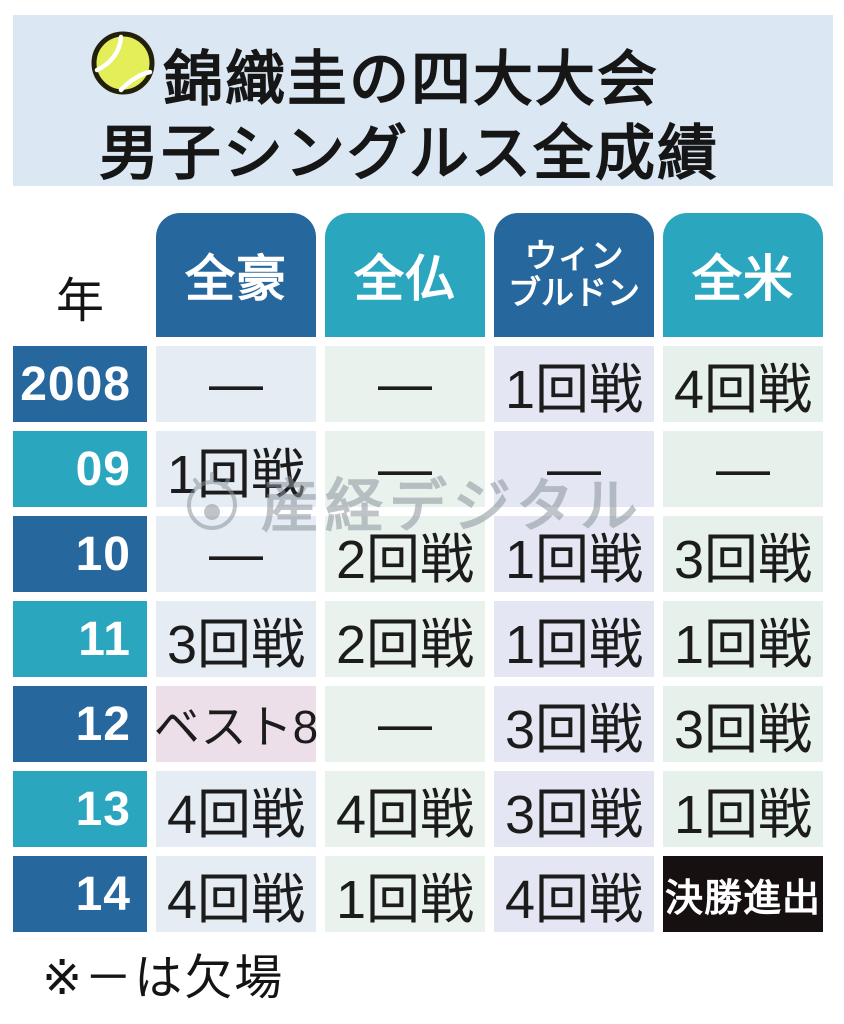 The width and height of the screenshot is (844, 1024). What do you see at coordinates (236, 894) in the screenshot?
I see `result-cell-14-australian: 4回戦` at bounding box center [236, 894].